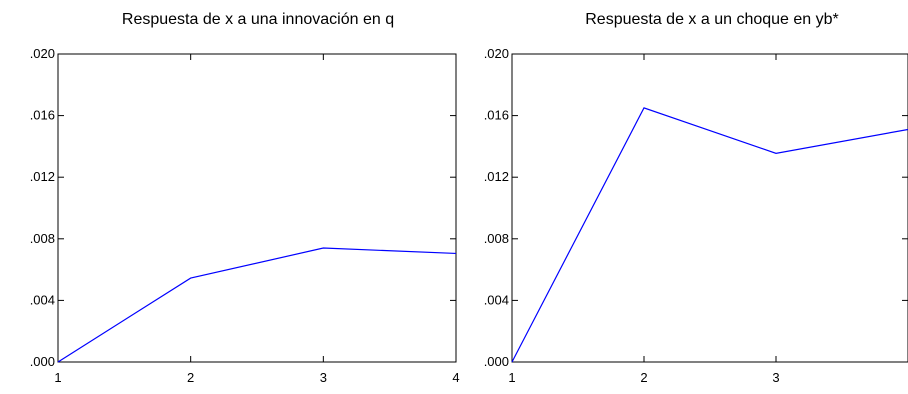 Image resolution: width=908 pixels, height=394 pixels. Describe the element at coordinates (257, 305) in the screenshot. I see `series-line` at that location.